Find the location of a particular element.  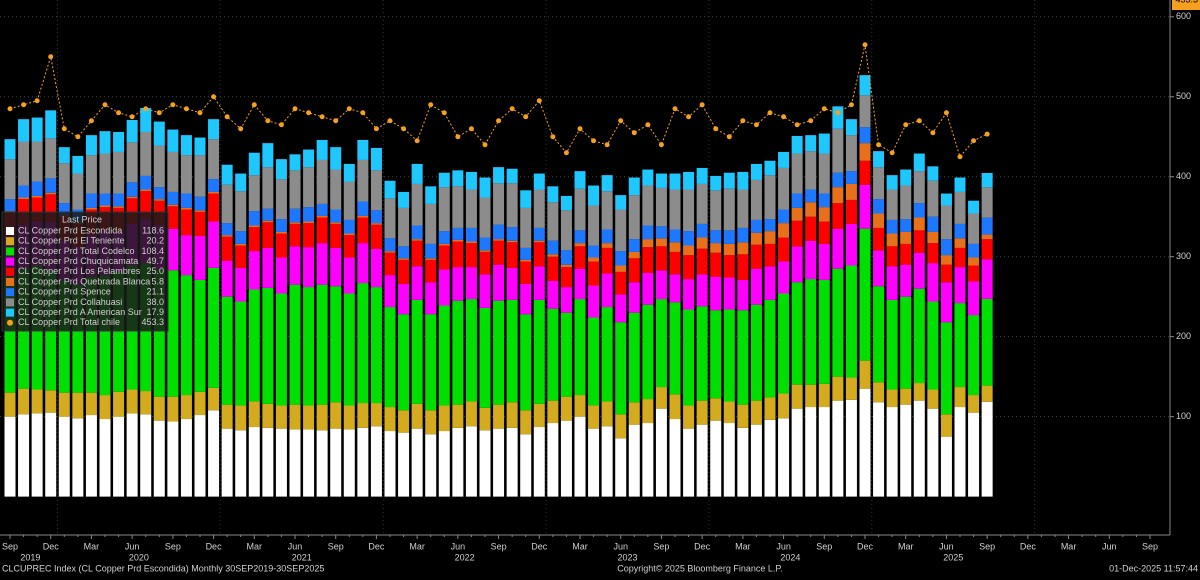

y-tick-label: 300 is located at coordinates (1183, 256).